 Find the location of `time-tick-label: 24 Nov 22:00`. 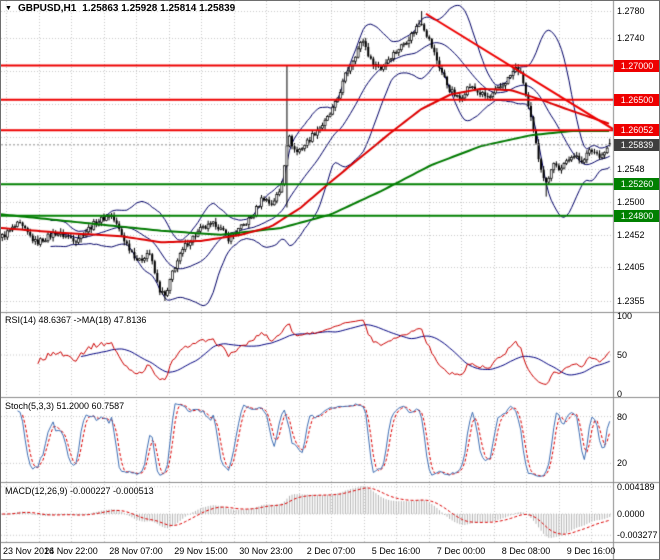

time-tick-label: 24 Nov 22:00 is located at coordinates (71, 551).